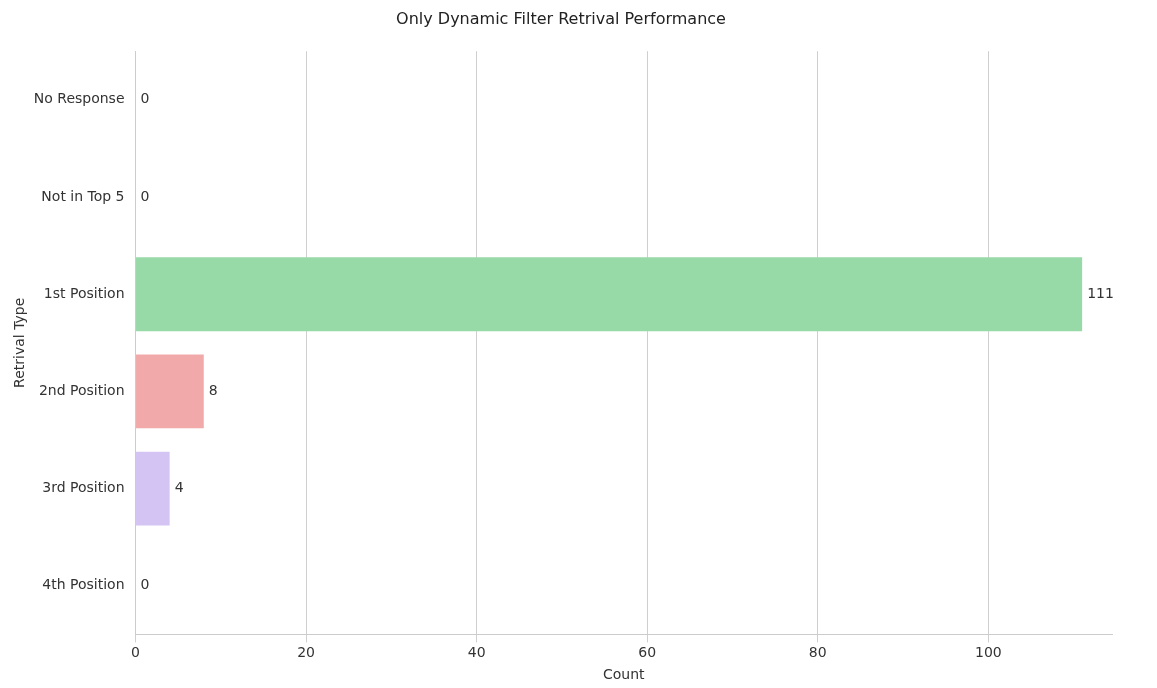 This screenshot has height=688, width=1157. What do you see at coordinates (83, 584) in the screenshot?
I see `y-tick-label: 4th Position` at bounding box center [83, 584].